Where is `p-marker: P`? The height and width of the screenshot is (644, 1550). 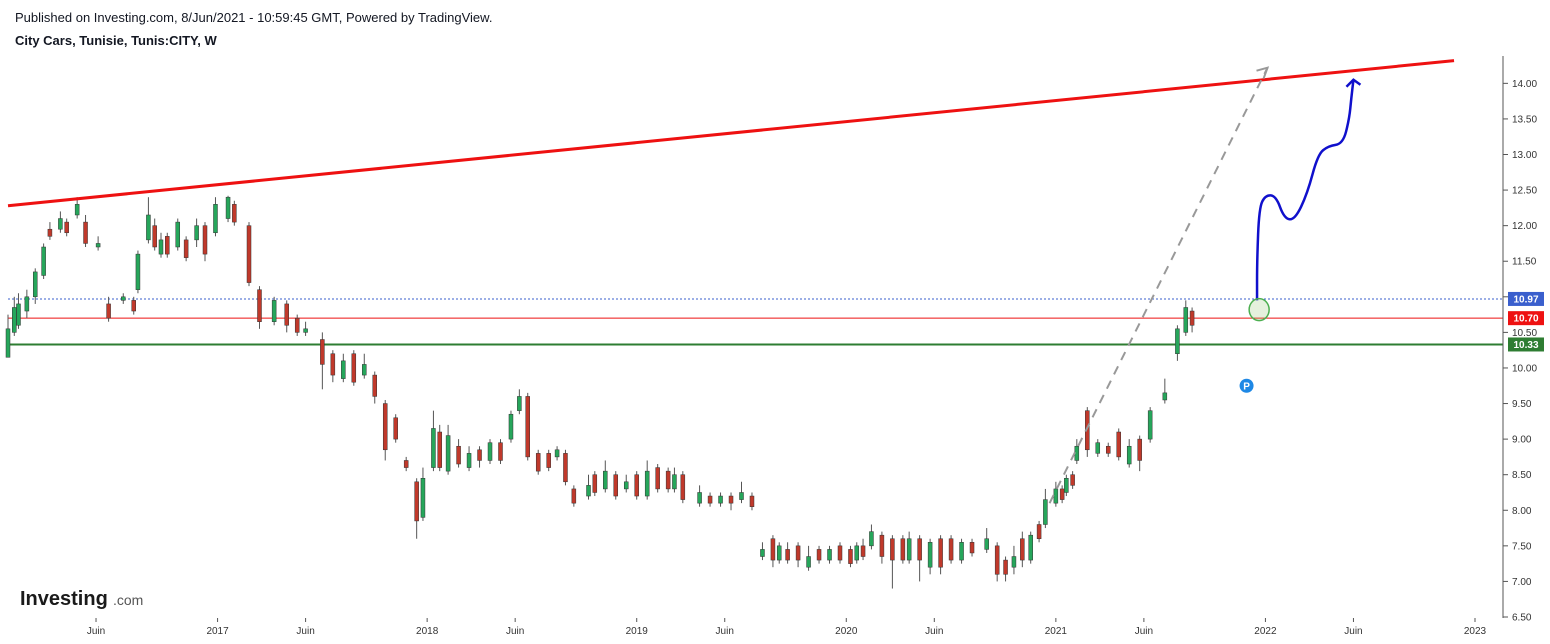
p-marker: P is located at coordinates (1246, 385).